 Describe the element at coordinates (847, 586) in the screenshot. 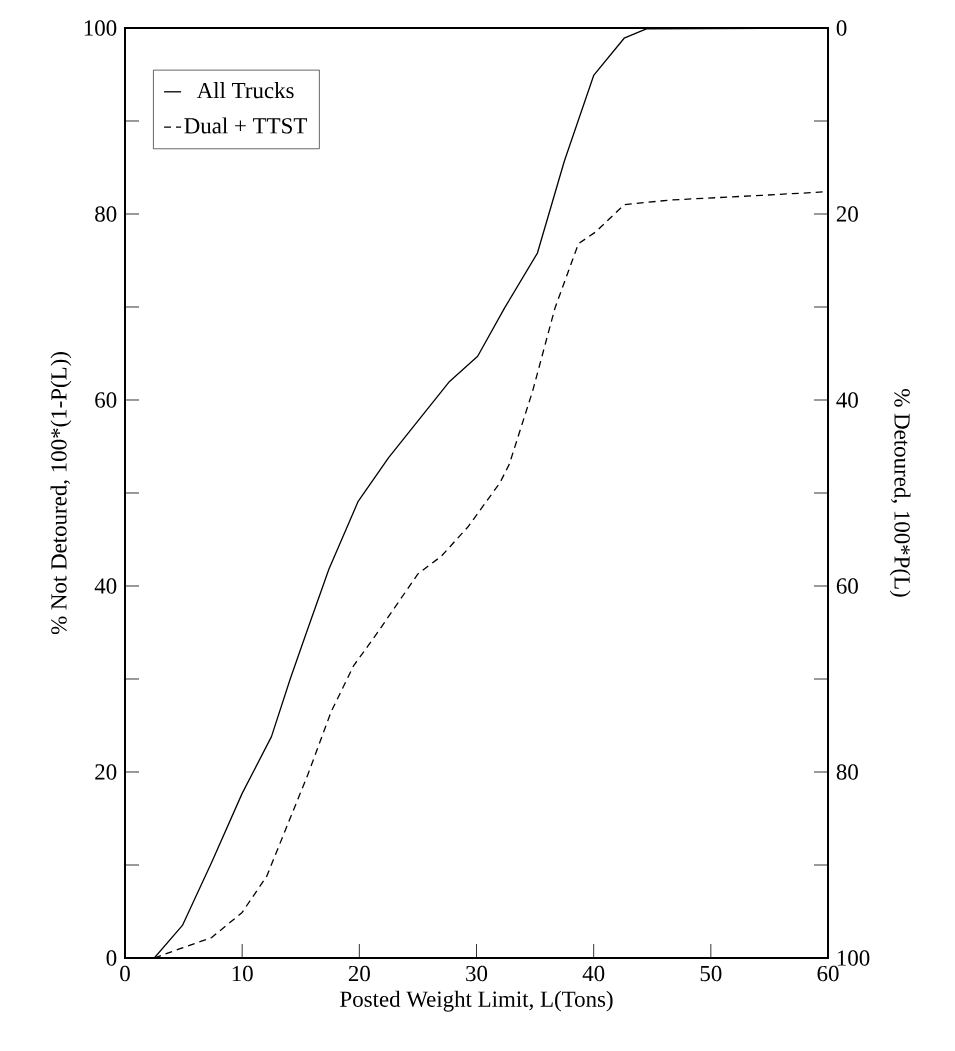

I see `y2-tick-label: 60` at that location.